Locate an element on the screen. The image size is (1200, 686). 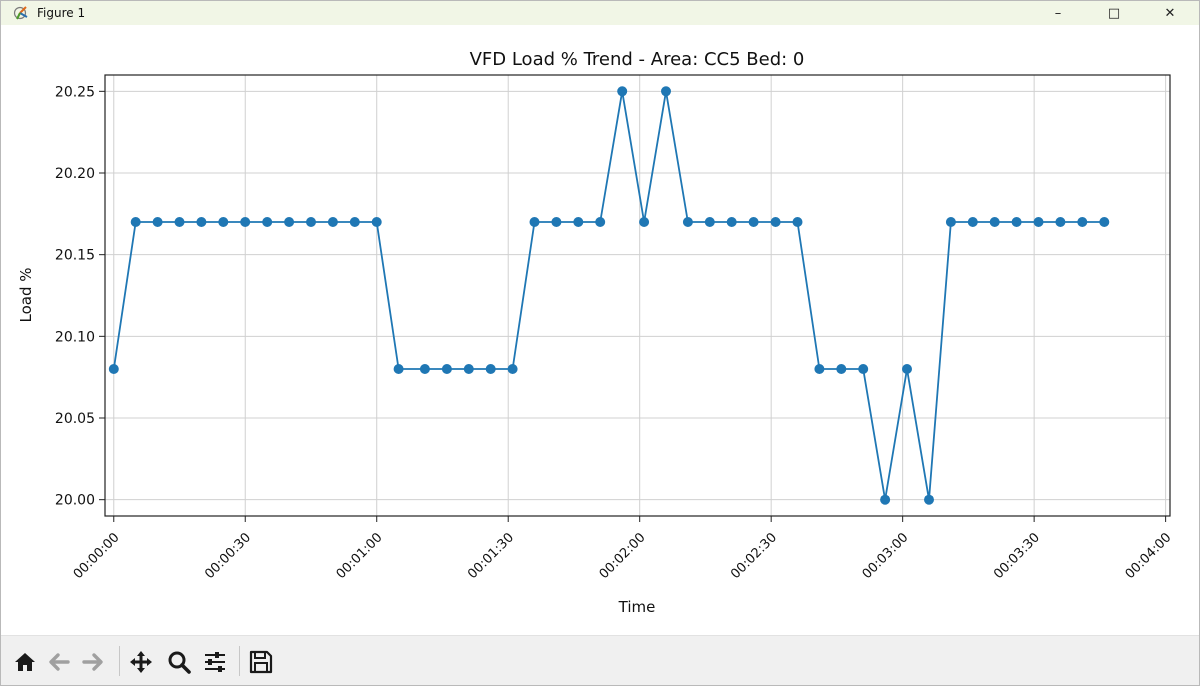
arrow-left-icon is located at coordinates (59, 662).